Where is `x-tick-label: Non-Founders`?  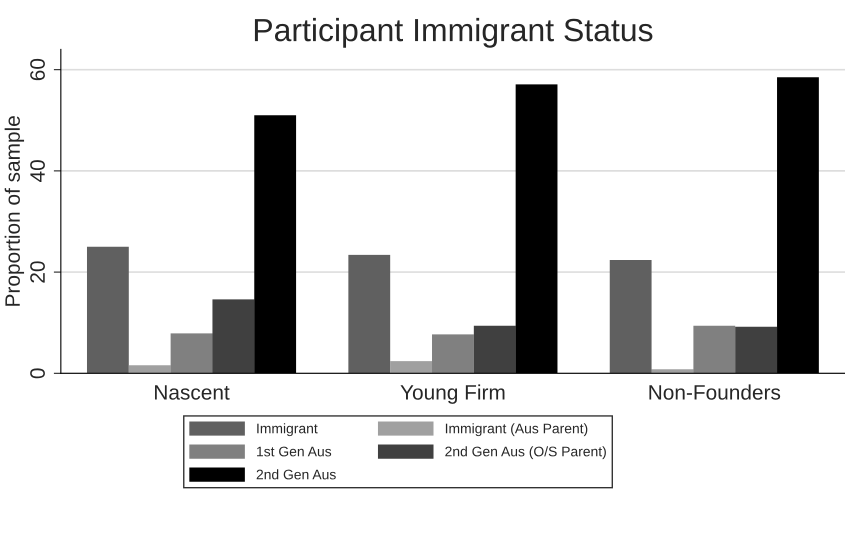 x-tick-label: Non-Founders is located at coordinates (714, 392).